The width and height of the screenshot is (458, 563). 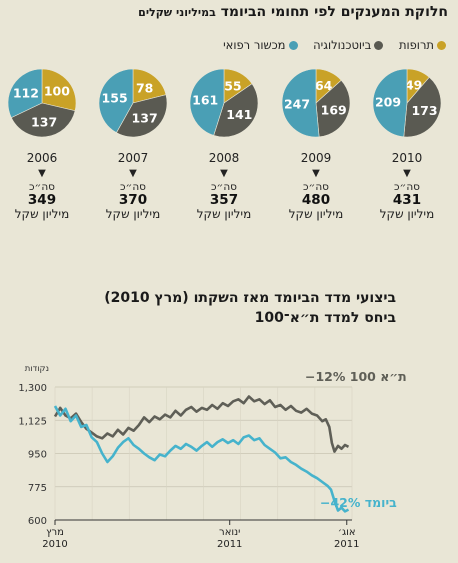 I want to click on x-tick-label: מרץ, so click(x=55, y=532).